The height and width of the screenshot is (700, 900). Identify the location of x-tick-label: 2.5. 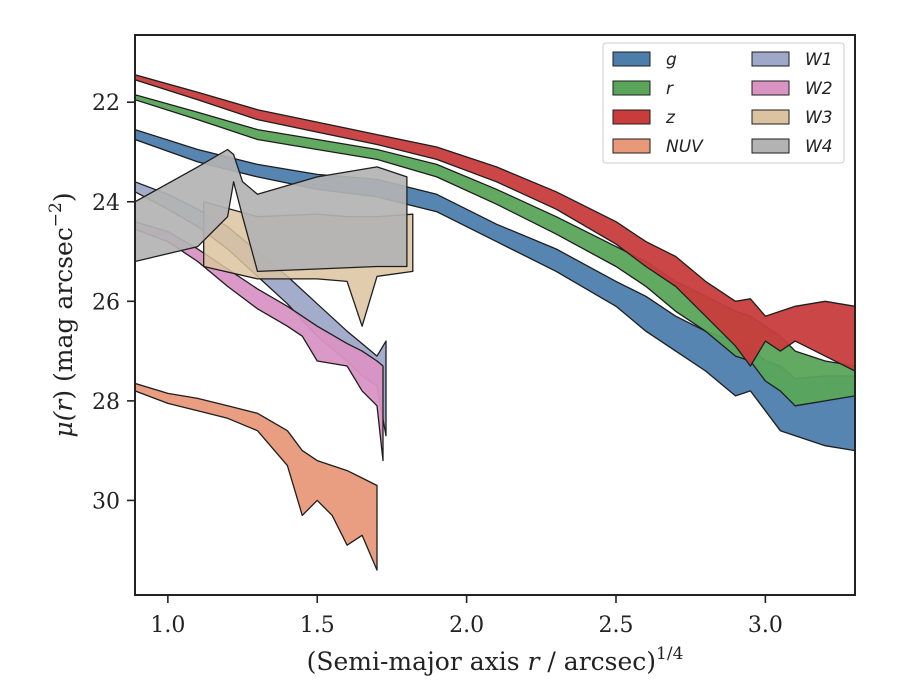
(615, 625).